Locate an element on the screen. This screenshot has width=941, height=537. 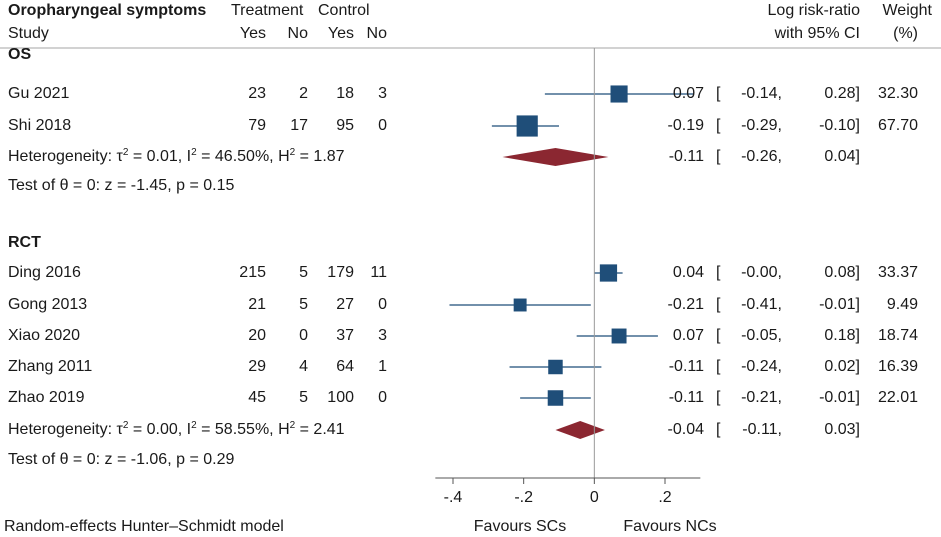
pooled-ci-lower: -0.26, is located at coordinates (761, 156).